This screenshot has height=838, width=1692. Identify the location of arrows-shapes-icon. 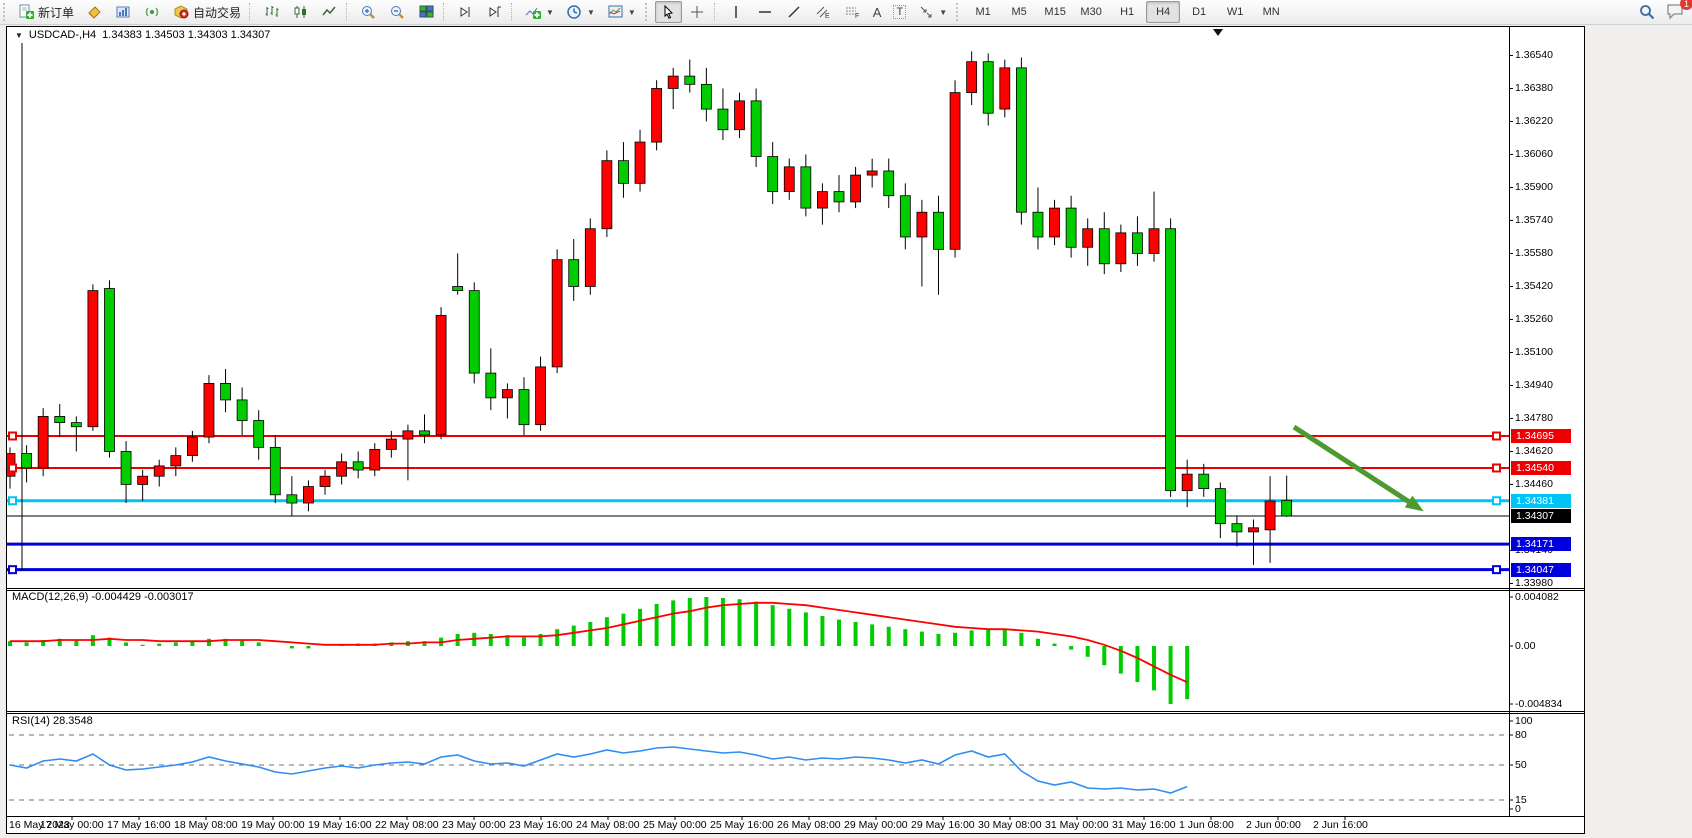
(926, 12).